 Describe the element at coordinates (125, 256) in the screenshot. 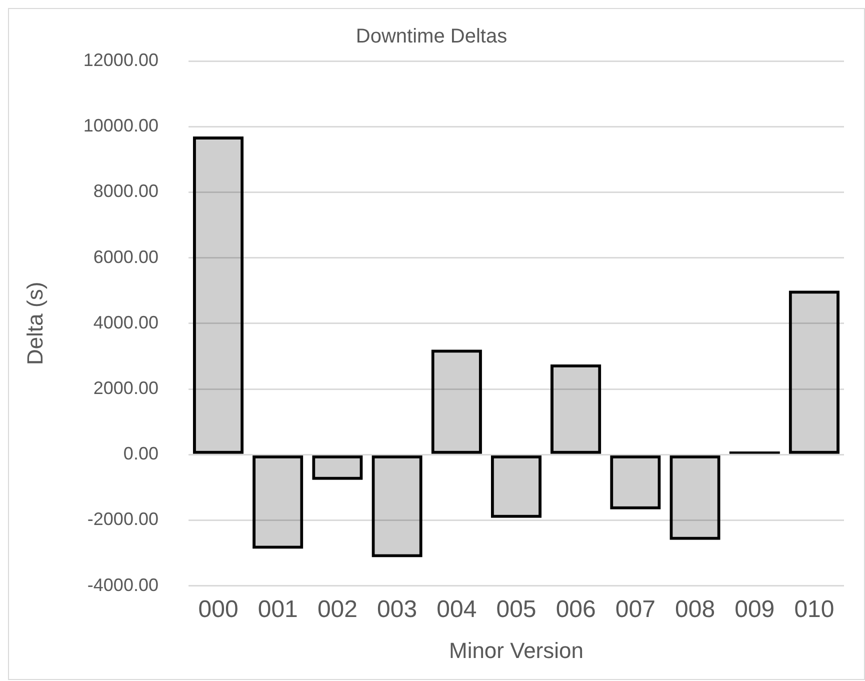

I see `y-tick-label: 6000.00` at that location.